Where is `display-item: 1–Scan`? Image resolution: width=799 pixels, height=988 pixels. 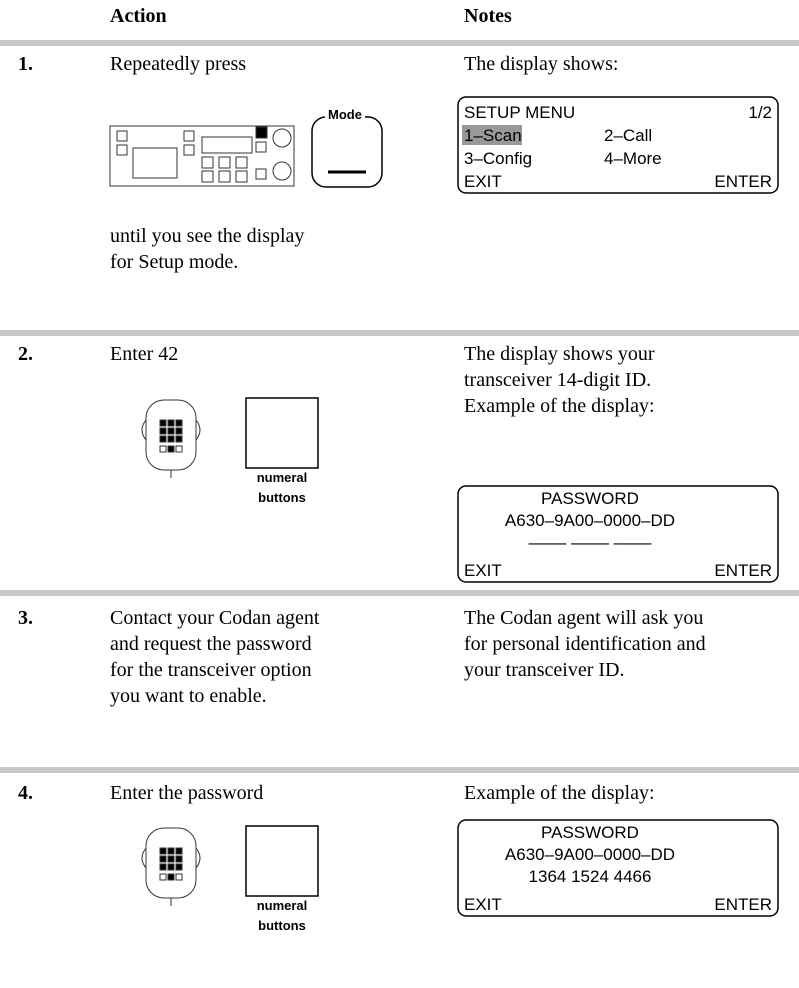 display-item: 1–Scan is located at coordinates (493, 135).